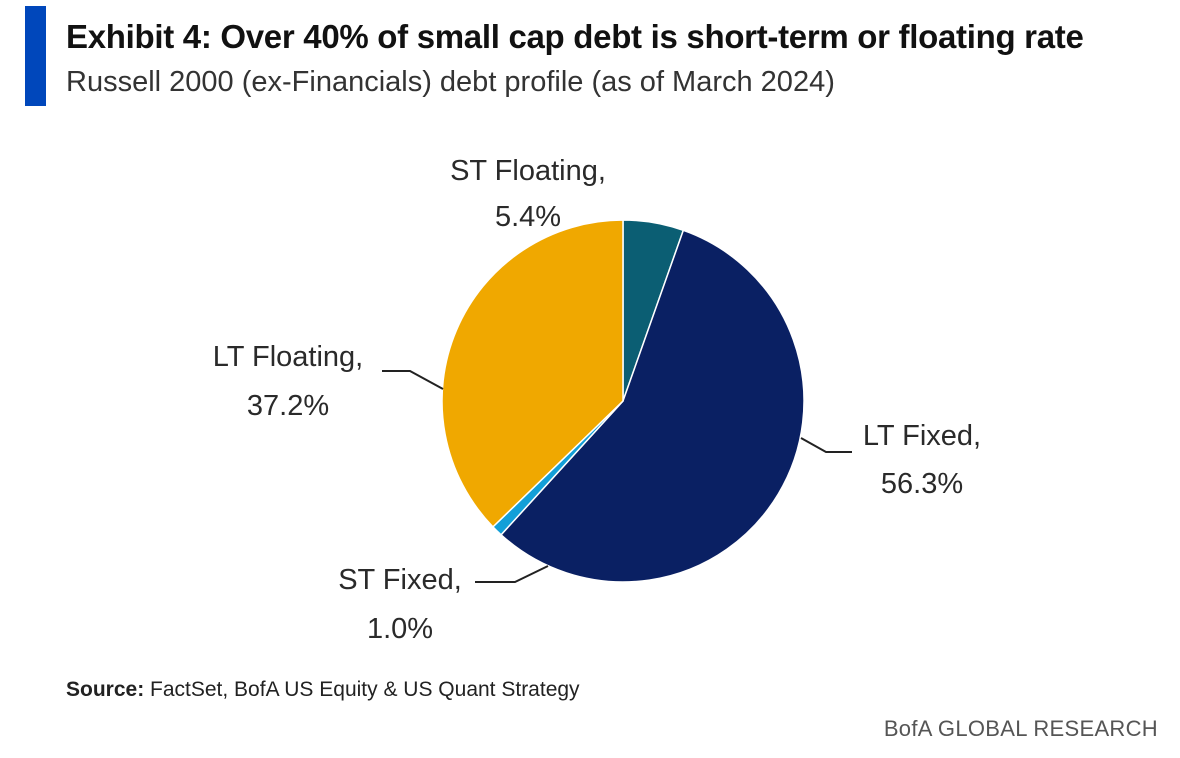 The height and width of the screenshot is (758, 1180). Describe the element at coordinates (528, 217) in the screenshot. I see `slice-value-st-floating: 5.4%` at that location.